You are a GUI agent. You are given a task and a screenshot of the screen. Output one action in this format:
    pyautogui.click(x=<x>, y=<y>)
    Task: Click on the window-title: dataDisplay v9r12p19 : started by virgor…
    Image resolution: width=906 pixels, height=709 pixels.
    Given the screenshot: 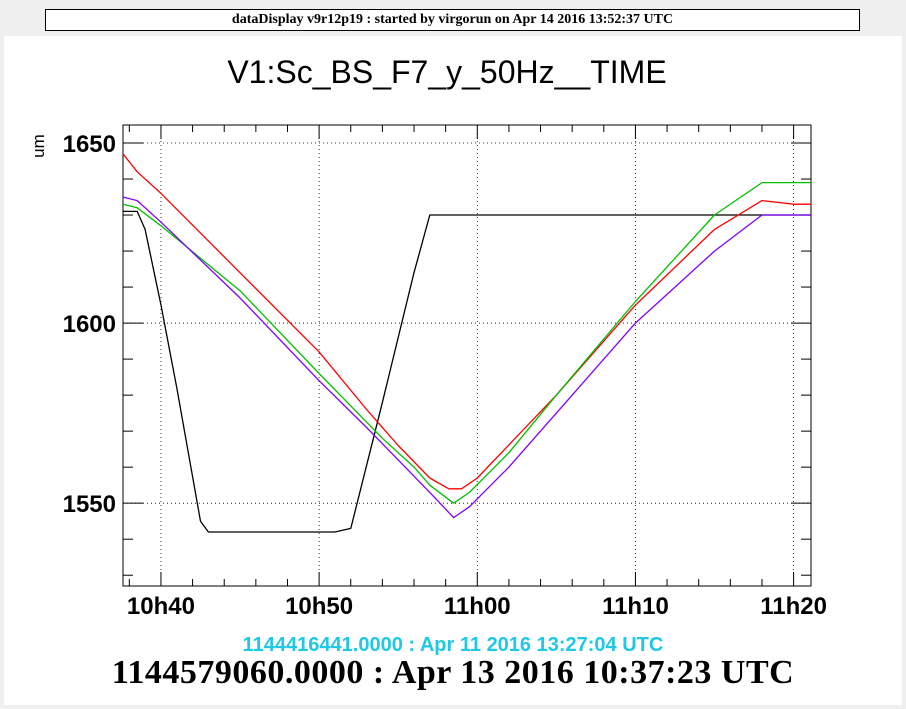 What is the action you would take?
    pyautogui.click(x=452, y=19)
    